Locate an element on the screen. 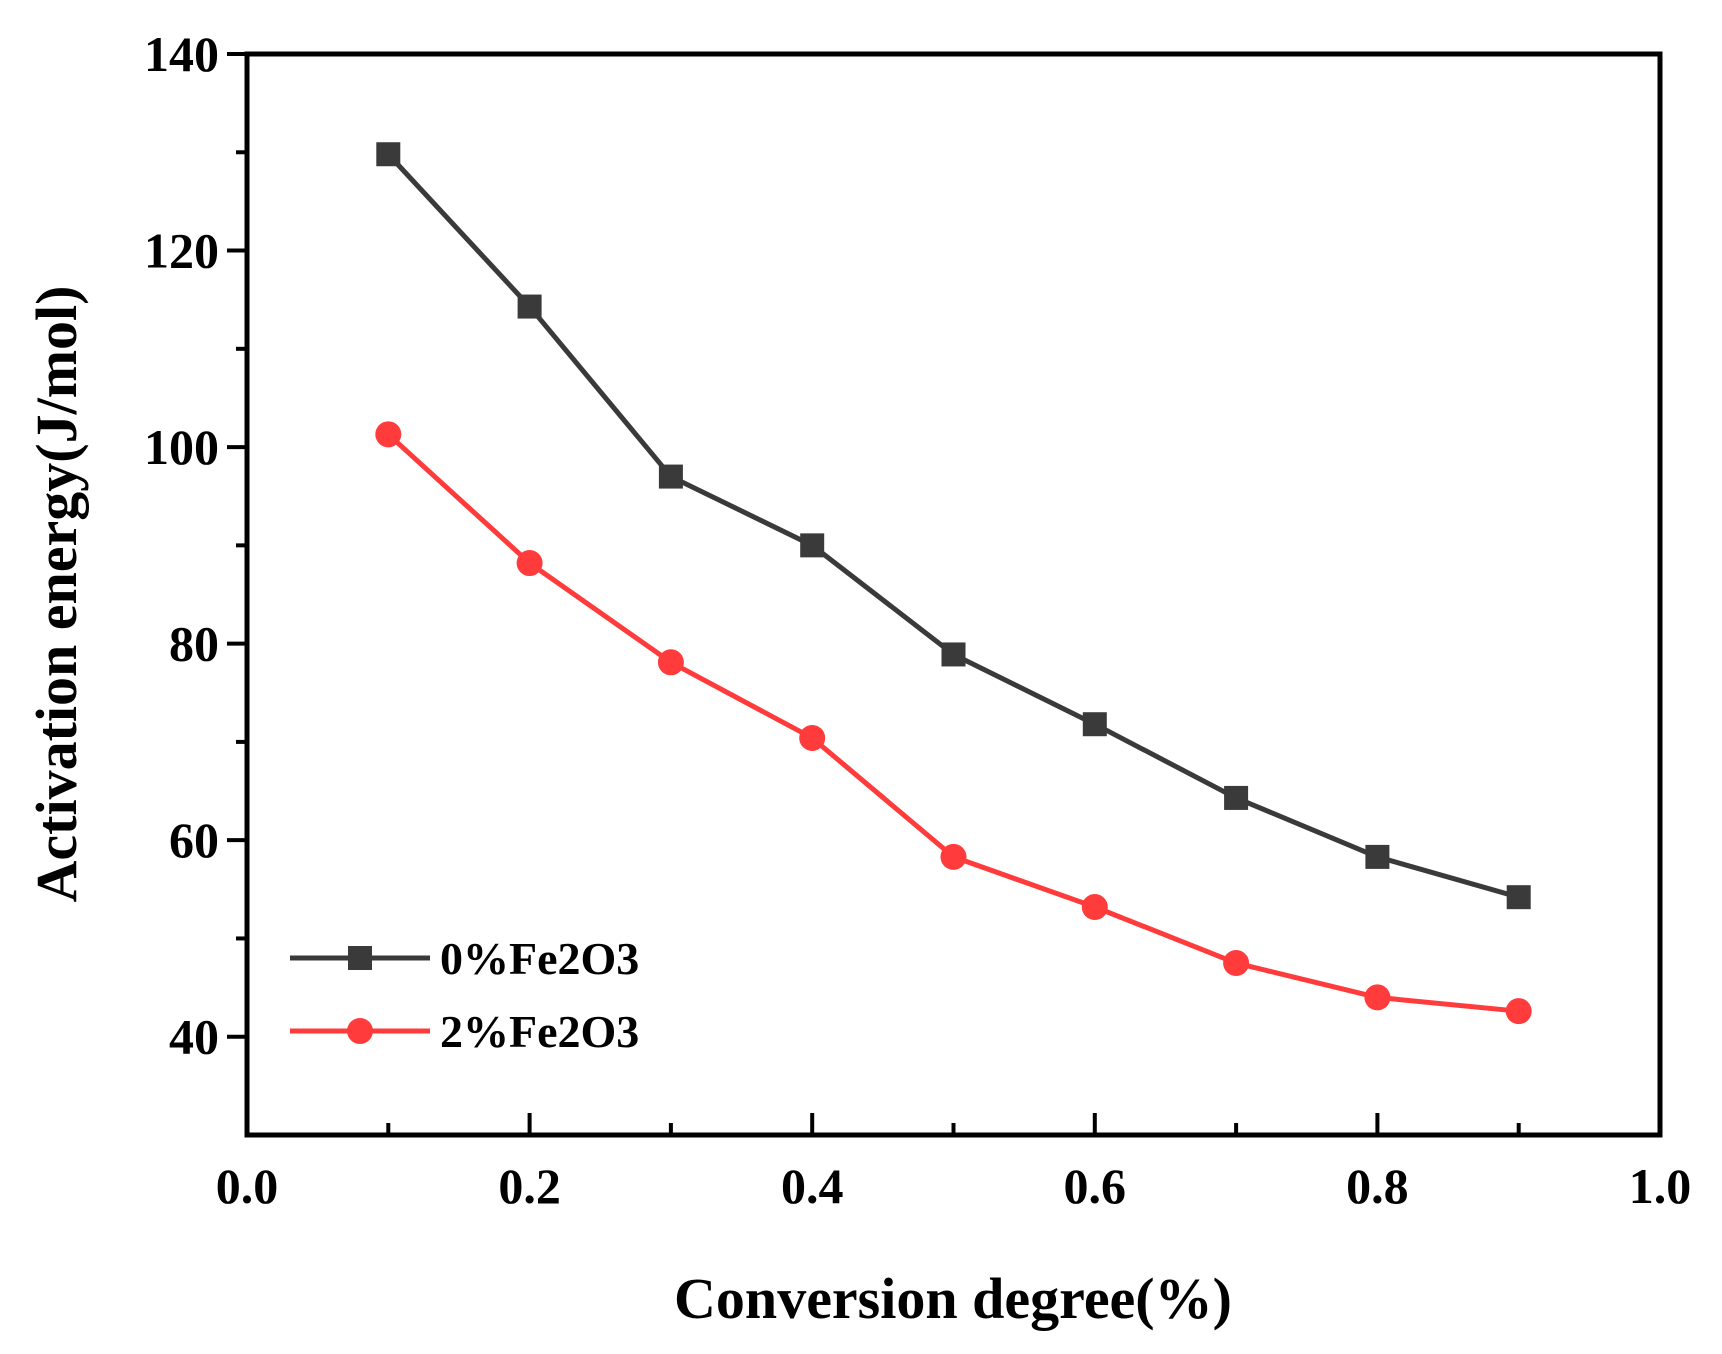 This screenshot has width=1722, height=1354. legend-item: 2%Fe2O3 is located at coordinates (464, 1031).